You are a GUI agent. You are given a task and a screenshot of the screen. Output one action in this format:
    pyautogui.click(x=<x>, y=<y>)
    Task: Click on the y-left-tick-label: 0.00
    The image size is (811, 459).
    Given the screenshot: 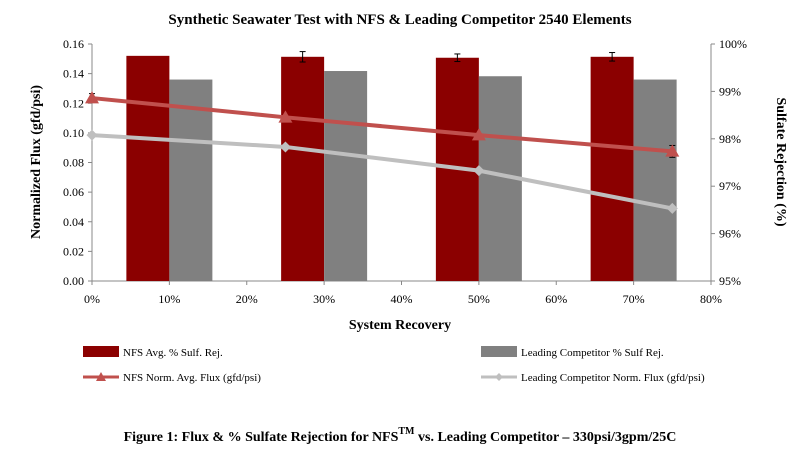 What is the action you would take?
    pyautogui.click(x=73, y=281)
    